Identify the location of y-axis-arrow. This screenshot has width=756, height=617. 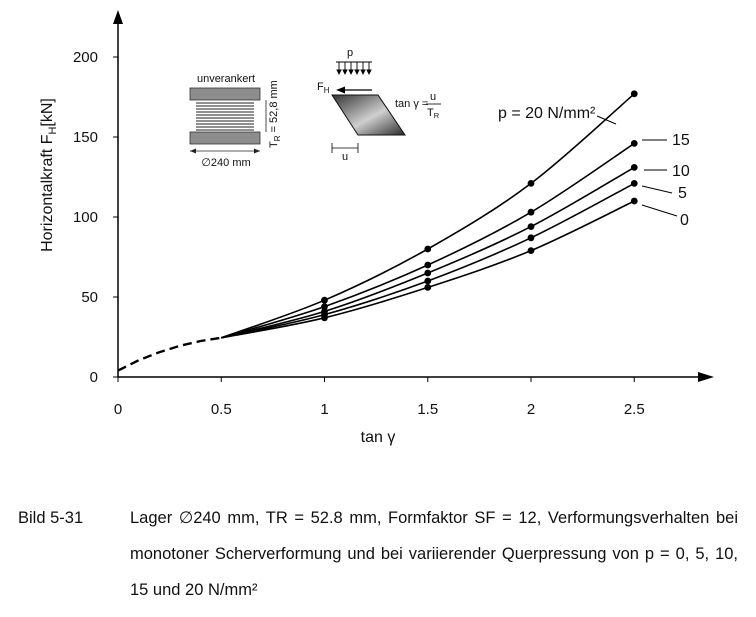
(118, 17).